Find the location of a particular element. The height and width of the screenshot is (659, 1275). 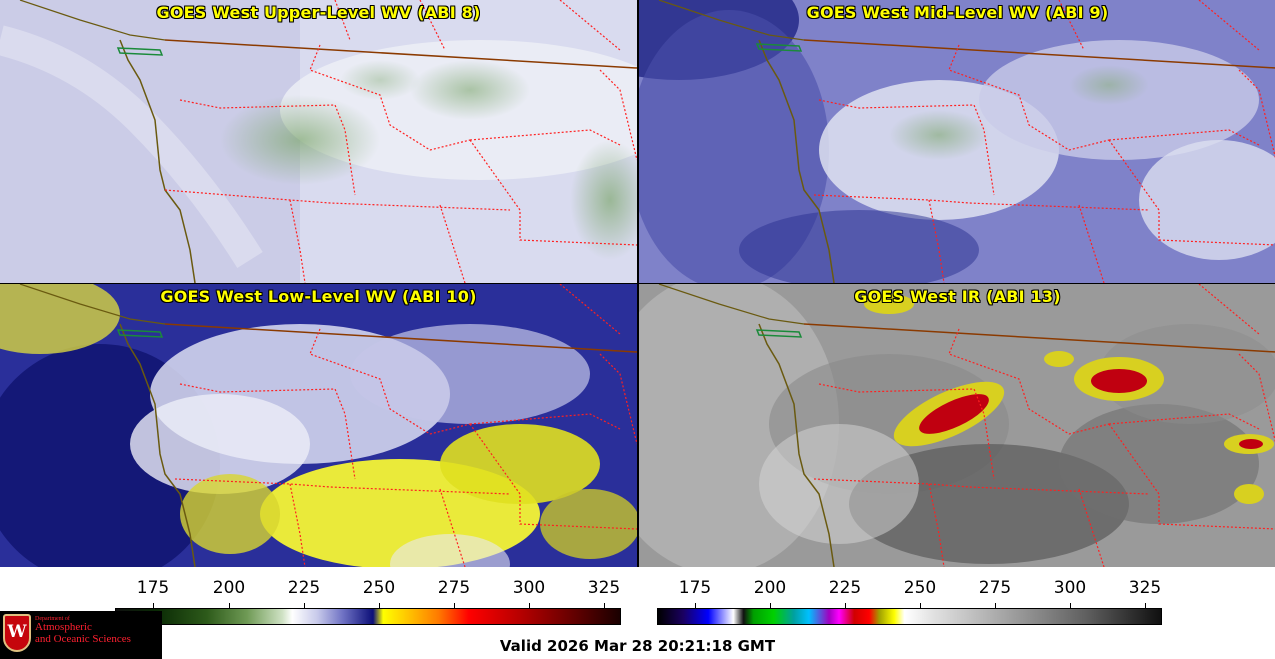

panel-title: GOES West Low-Level WV (ABI 10) is located at coordinates (318, 296).